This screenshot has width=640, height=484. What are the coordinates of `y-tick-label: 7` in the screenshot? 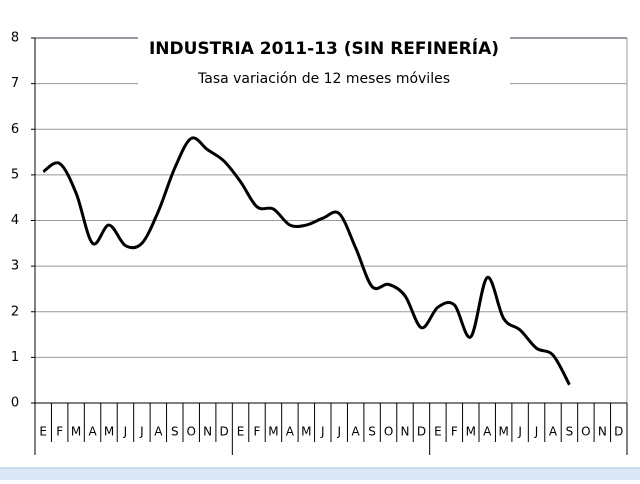 It's located at (15, 83).